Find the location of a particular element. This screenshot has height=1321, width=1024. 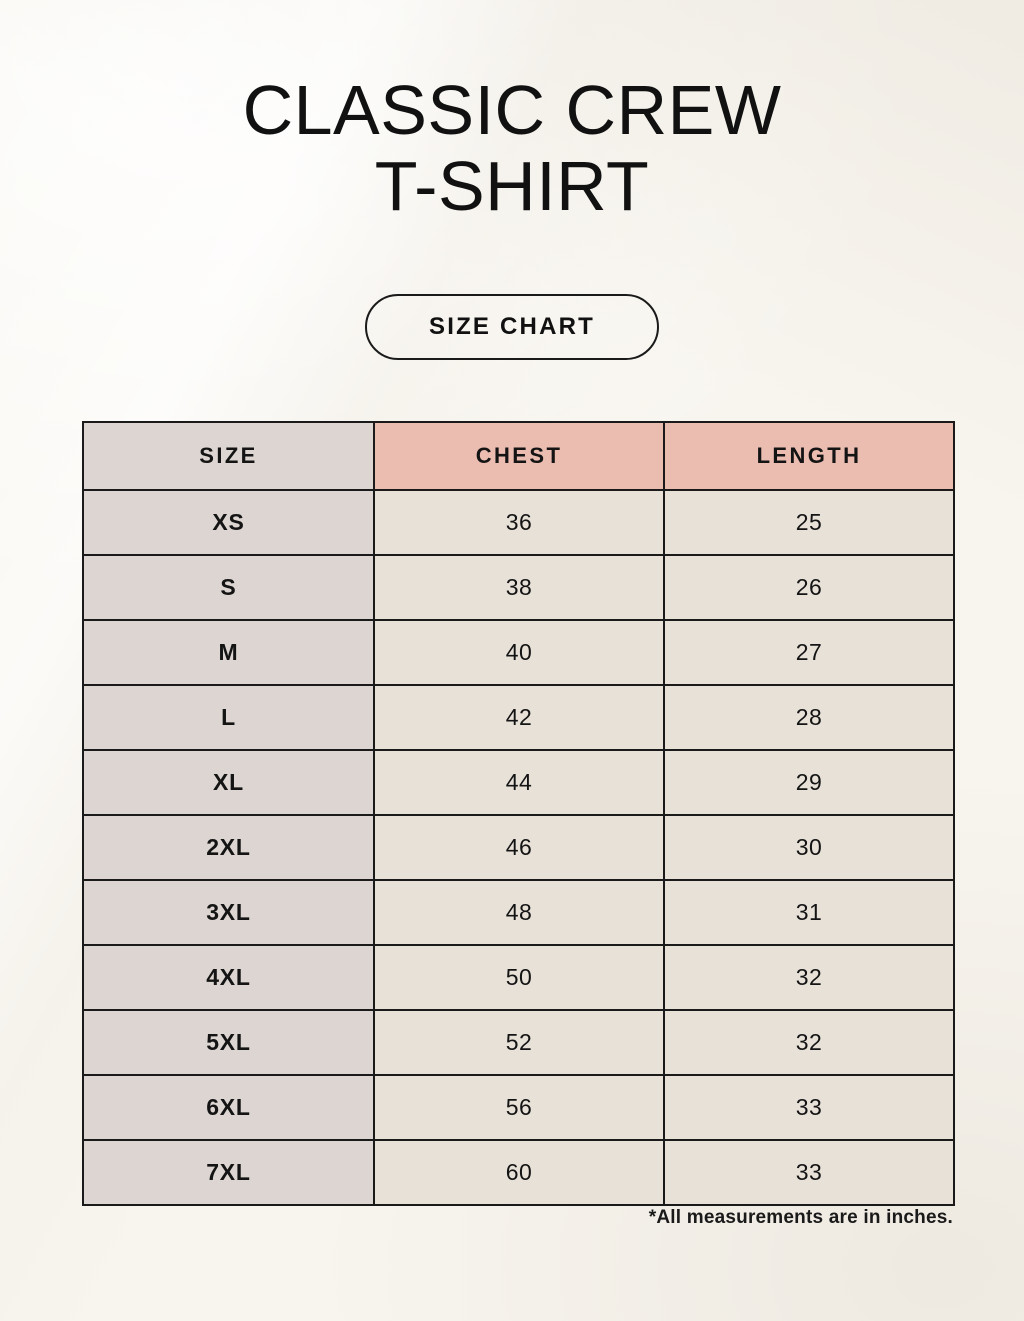

title-line-2: T-SHIRT is located at coordinates (512, 186).